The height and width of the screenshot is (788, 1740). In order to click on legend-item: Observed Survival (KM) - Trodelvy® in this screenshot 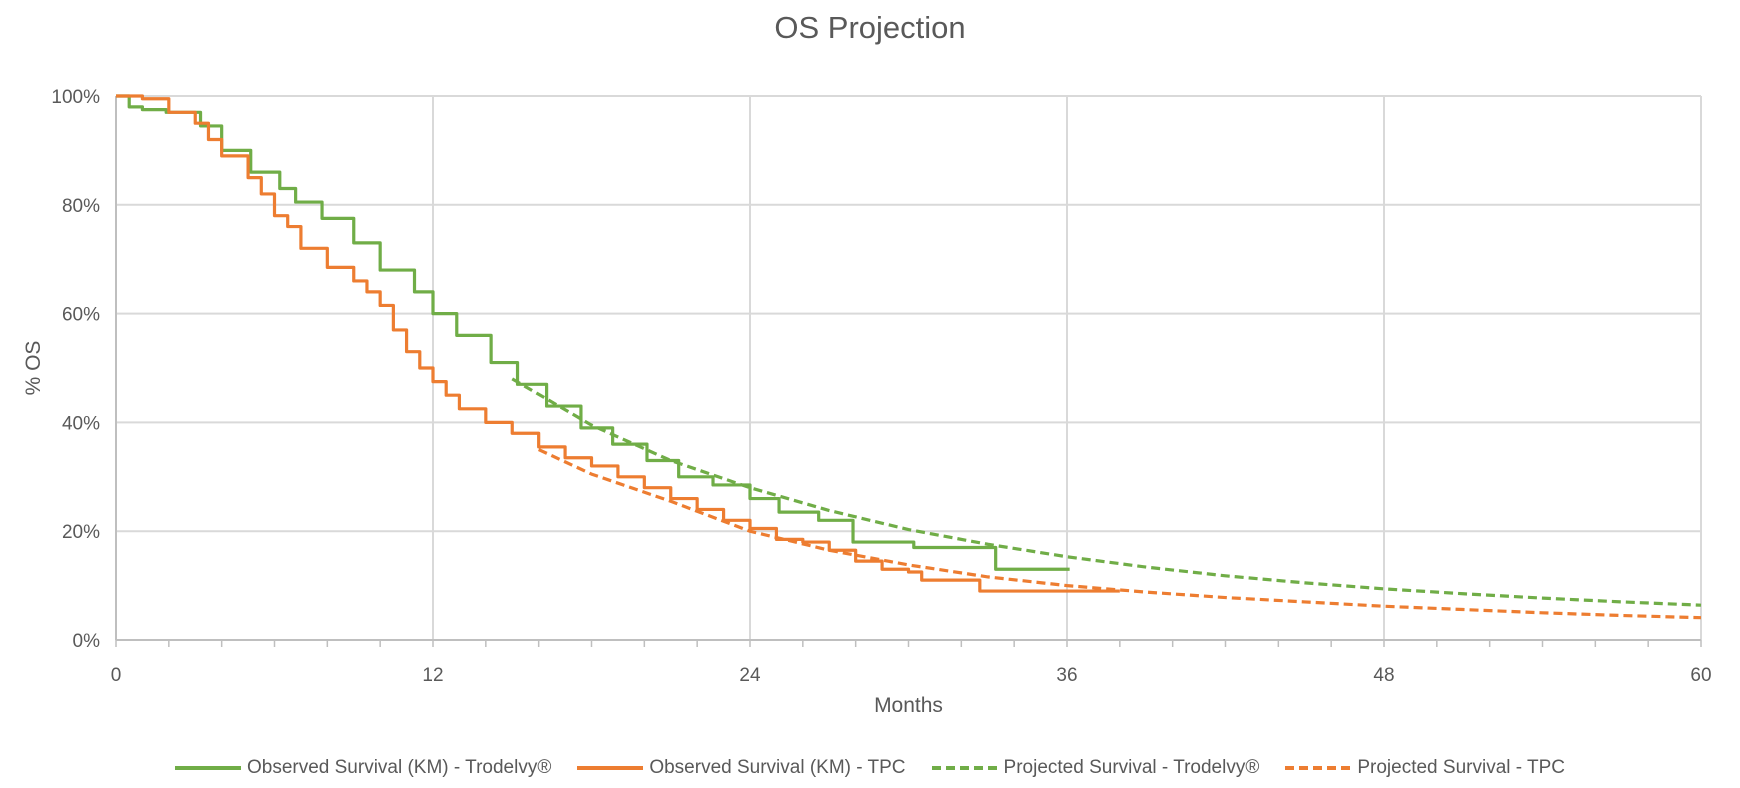, I will do `click(363, 768)`.